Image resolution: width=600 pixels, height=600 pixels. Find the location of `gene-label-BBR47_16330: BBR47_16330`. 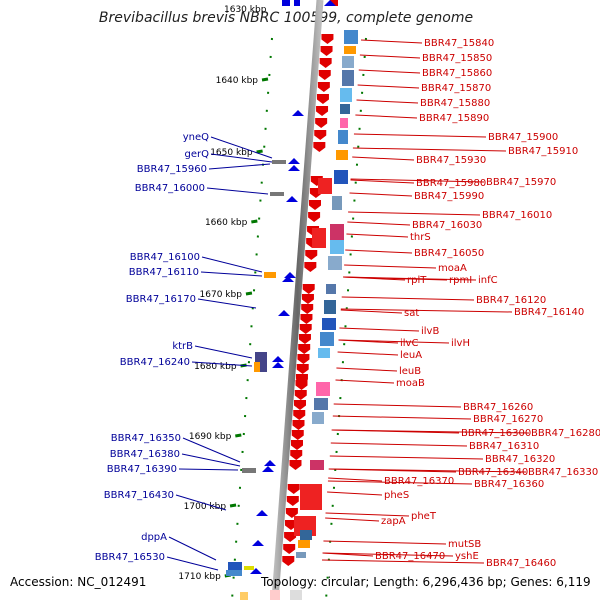

gene-label-BBR47_16330: BBR47_16330 is located at coordinates (563, 472).